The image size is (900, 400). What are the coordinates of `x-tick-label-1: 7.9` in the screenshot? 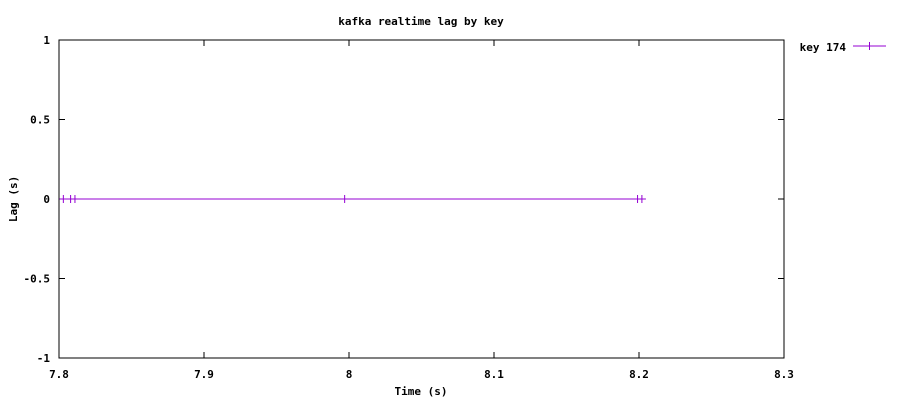 It's located at (204, 374).